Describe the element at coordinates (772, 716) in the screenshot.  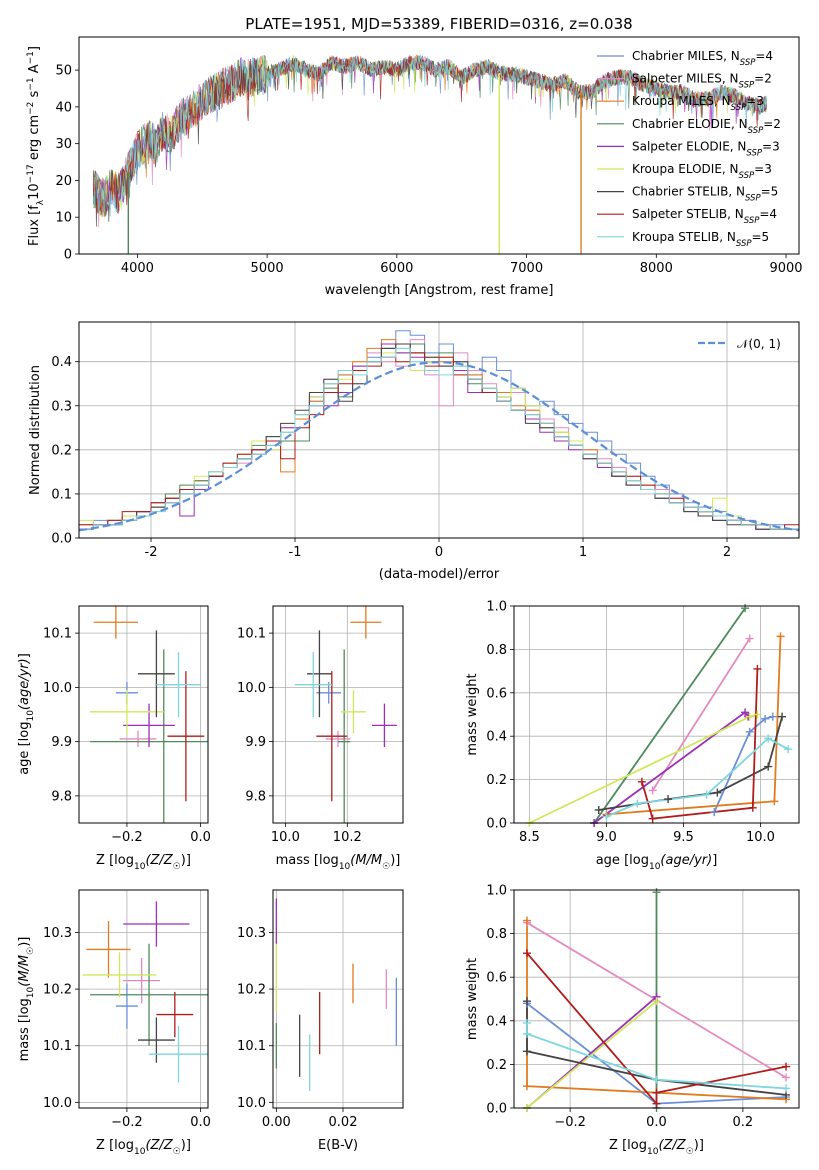
I see `weight-marker-chabrier-miles` at that location.